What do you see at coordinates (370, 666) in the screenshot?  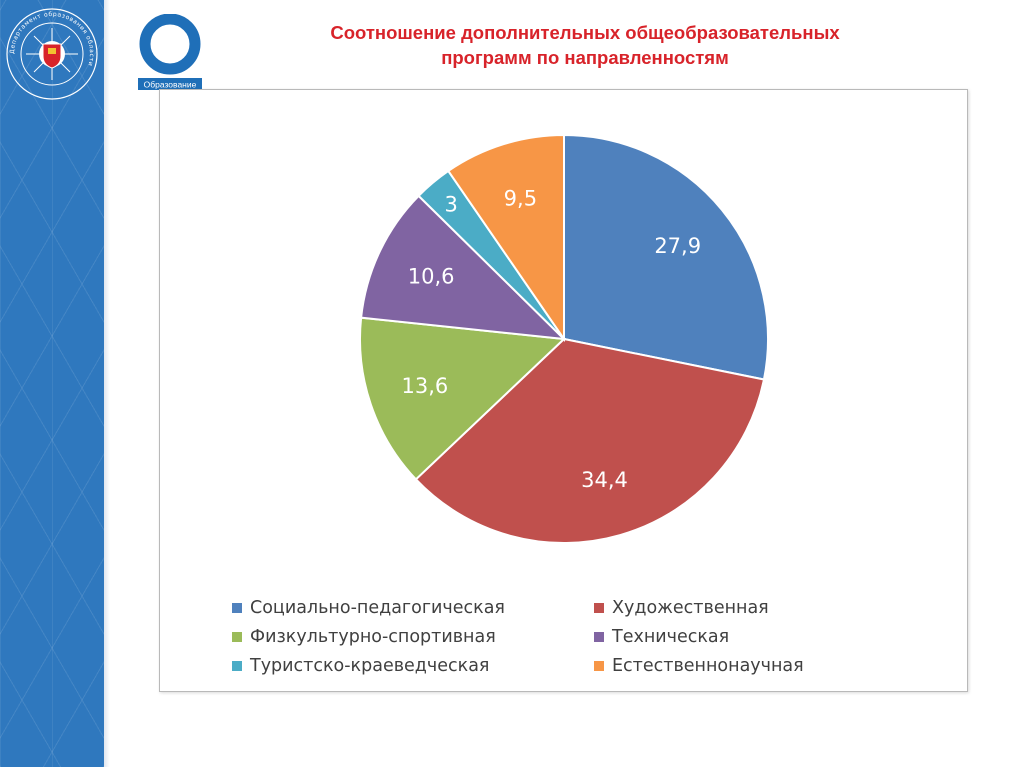 I see `legend-label-4: Туристско-краеведческая` at bounding box center [370, 666].